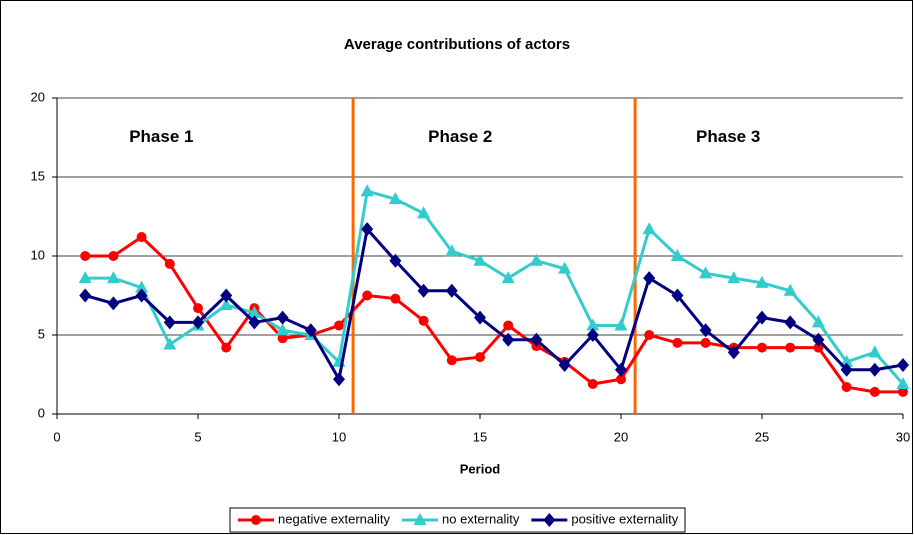  Describe the element at coordinates (197, 436) in the screenshot. I see `x-tick-label: 5` at that location.